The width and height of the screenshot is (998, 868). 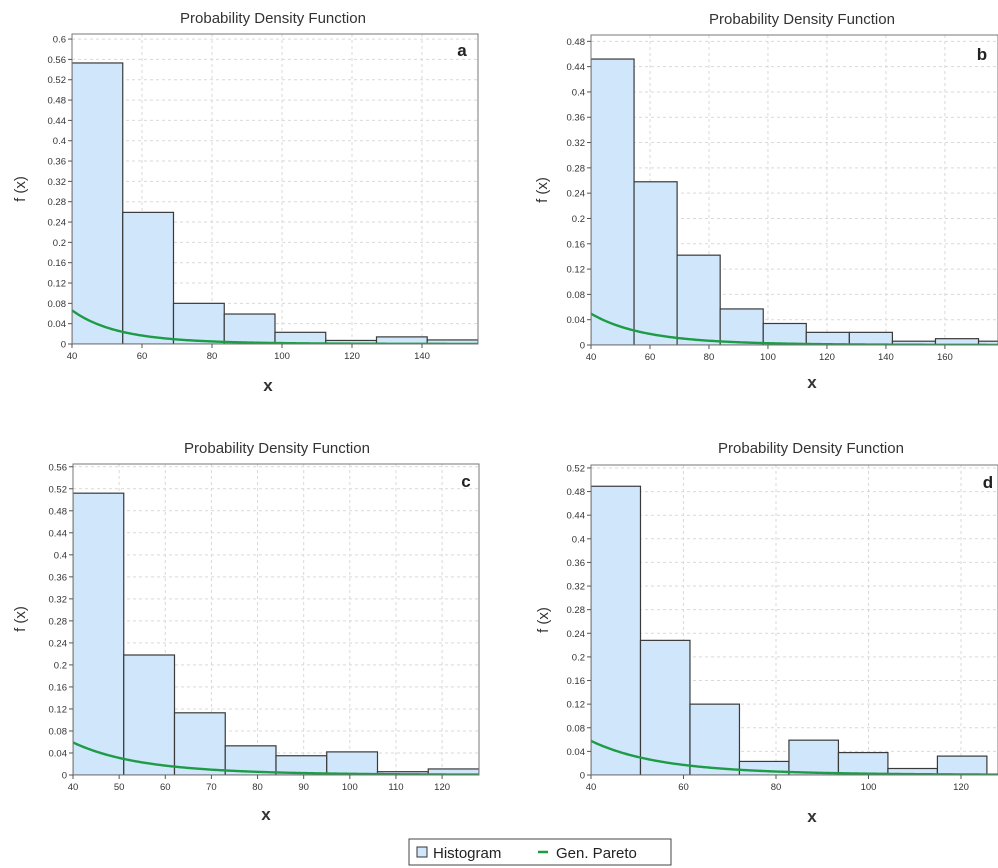 What do you see at coordinates (540, 852) in the screenshot?
I see `legend: Histogram Gen. Pareto` at bounding box center [540, 852].